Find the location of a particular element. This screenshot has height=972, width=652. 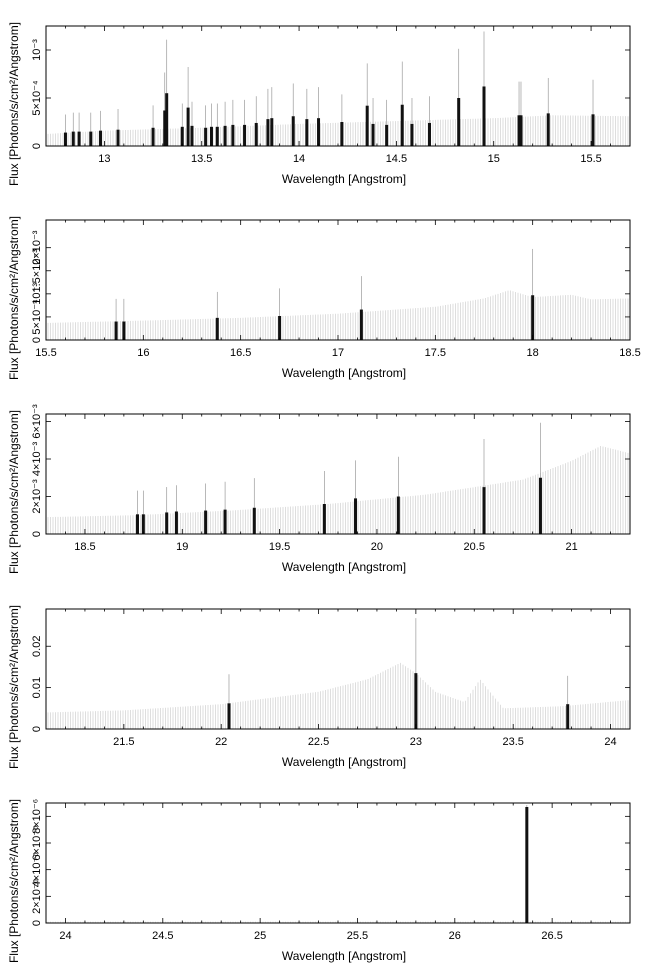

x-tick-label: 20.5 is located at coordinates (474, 547).